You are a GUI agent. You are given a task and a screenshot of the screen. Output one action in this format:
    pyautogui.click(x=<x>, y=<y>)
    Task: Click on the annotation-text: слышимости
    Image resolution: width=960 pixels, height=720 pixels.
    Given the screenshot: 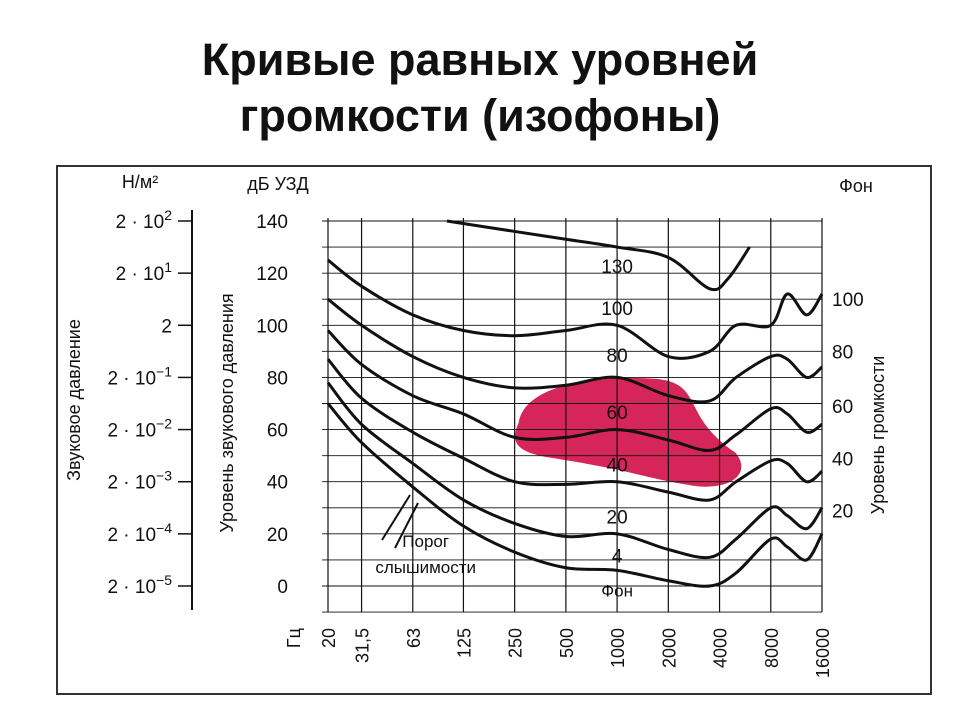 What is the action you would take?
    pyautogui.click(x=425, y=567)
    